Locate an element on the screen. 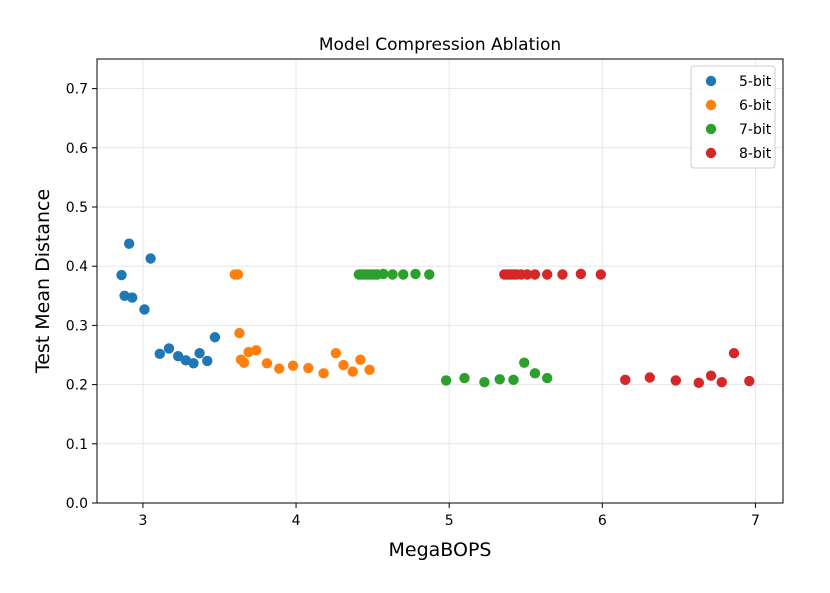 The height and width of the screenshot is (593, 830). legend: 5-bit 6-bit 7-bit 8-bit is located at coordinates (733, 117).